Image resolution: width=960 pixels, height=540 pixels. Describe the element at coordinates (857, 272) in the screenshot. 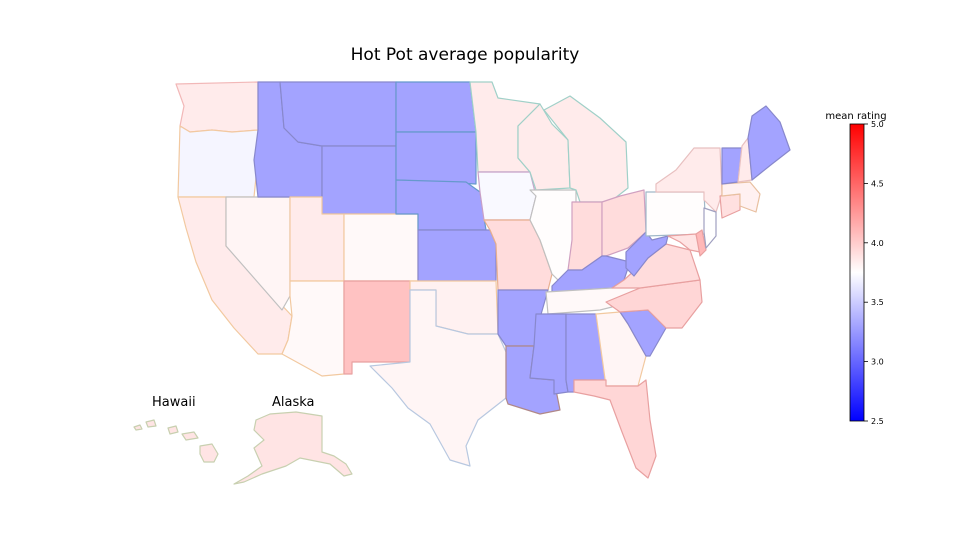

I see `colorbar-gradient` at that location.